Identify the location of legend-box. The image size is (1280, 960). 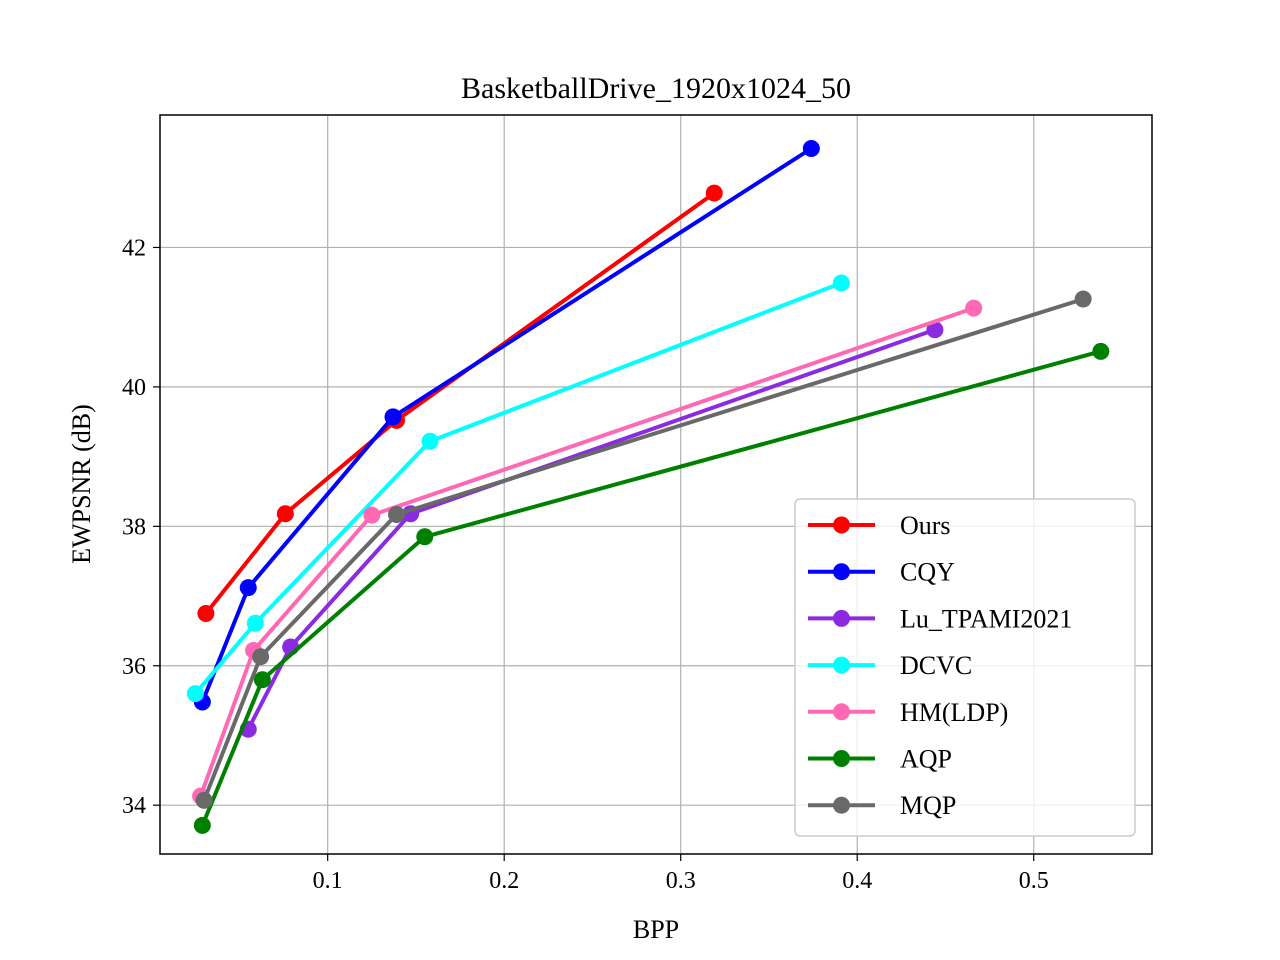
(965, 667).